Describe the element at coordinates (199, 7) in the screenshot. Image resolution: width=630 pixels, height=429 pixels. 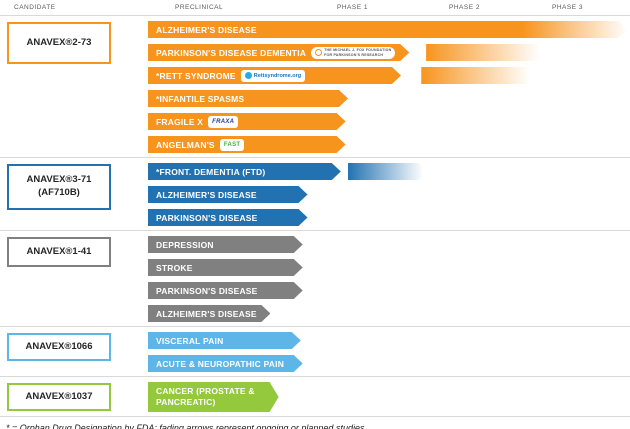
I see `col-label-preclinical: PRECLINICAL` at that location.